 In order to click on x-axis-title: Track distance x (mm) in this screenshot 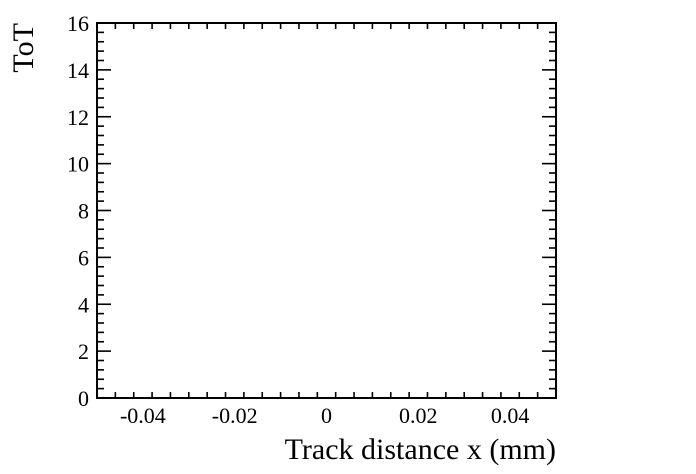, I will do `click(420, 449)`.